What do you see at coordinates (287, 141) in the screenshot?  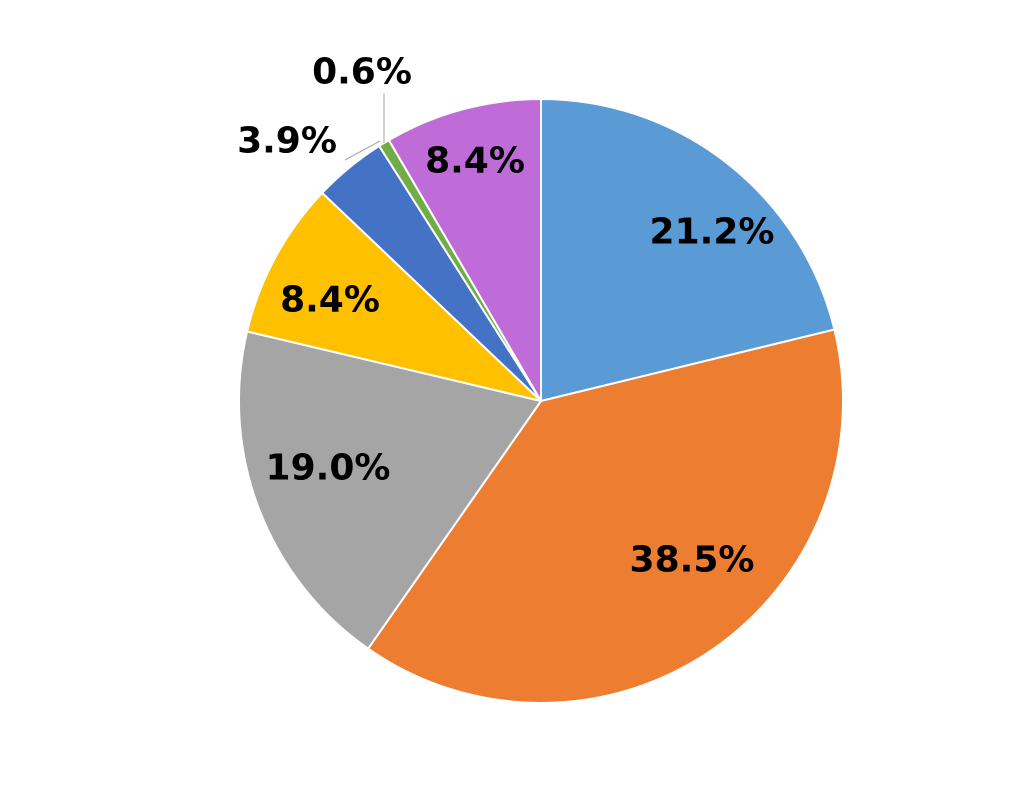 I see `data-label-5: 3.9%` at bounding box center [287, 141].